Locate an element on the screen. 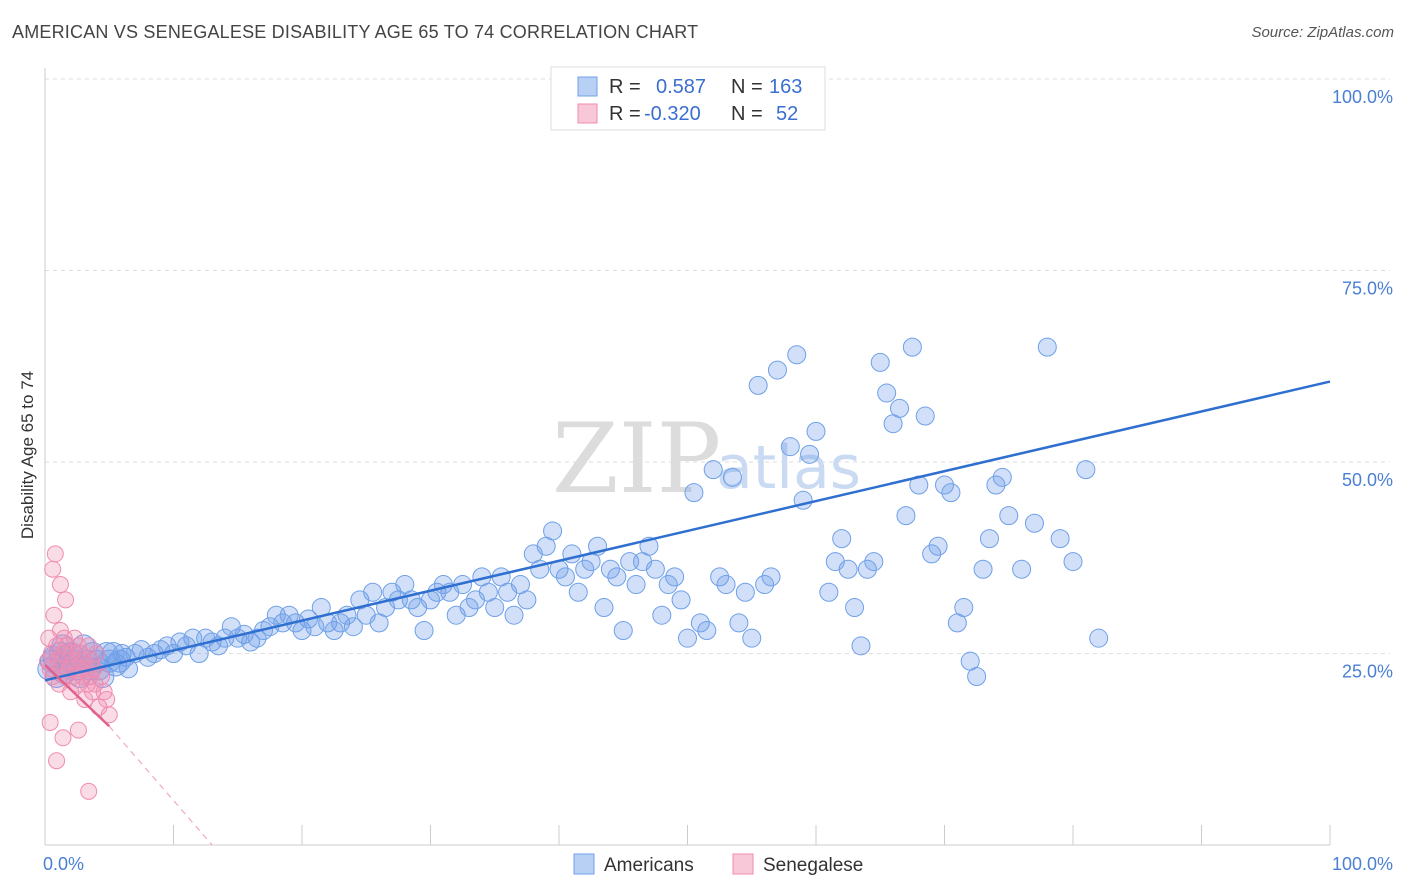 The height and width of the screenshot is (892, 1406). stats-legend: R = 0.587 N = 163 R = -0.320 N = 52 is located at coordinates (688, 98).